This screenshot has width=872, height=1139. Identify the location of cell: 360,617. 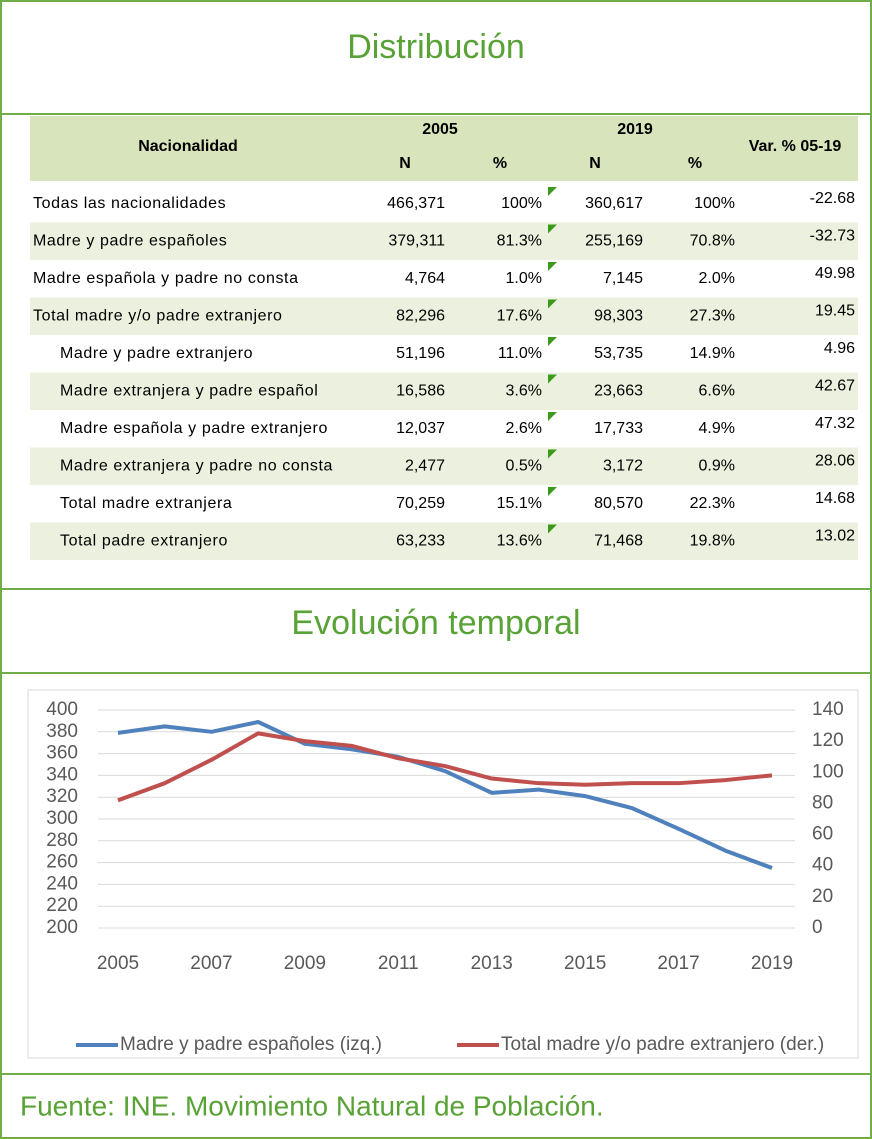
(614, 203).